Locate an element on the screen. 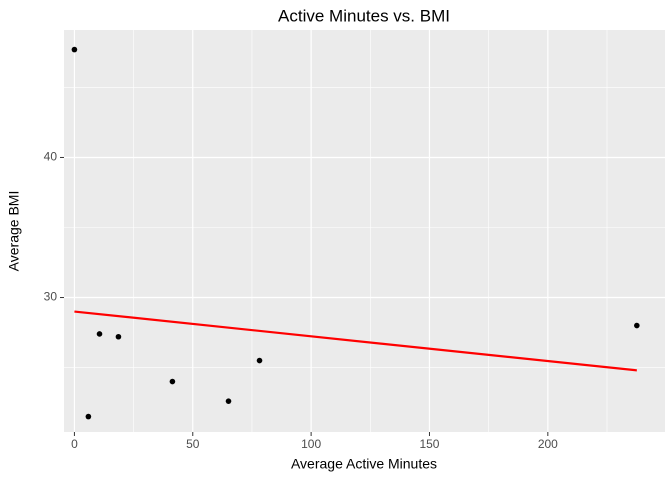 This screenshot has width=672, height=480. trend-line is located at coordinates (355, 341).